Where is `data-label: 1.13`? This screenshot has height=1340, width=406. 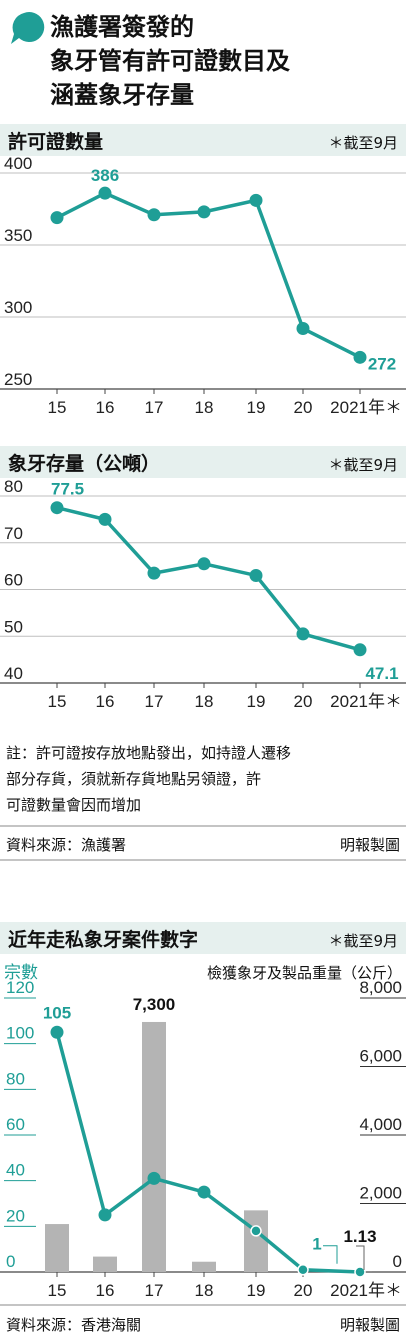 data-label: 1.13 is located at coordinates (359, 1236).